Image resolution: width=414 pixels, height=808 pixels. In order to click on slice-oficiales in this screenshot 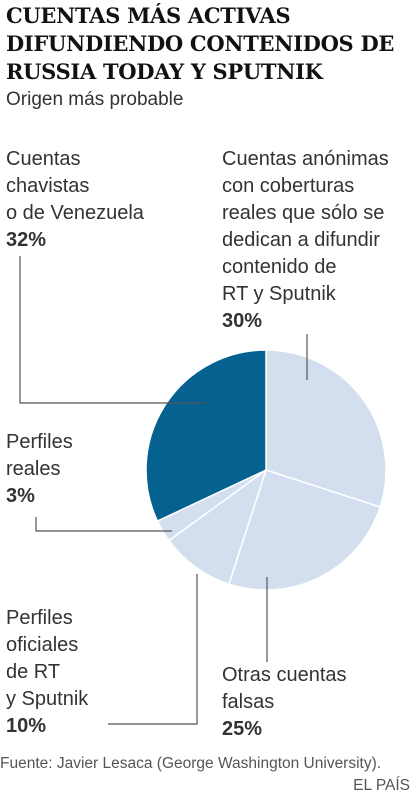, I will do `click(217, 527)`.